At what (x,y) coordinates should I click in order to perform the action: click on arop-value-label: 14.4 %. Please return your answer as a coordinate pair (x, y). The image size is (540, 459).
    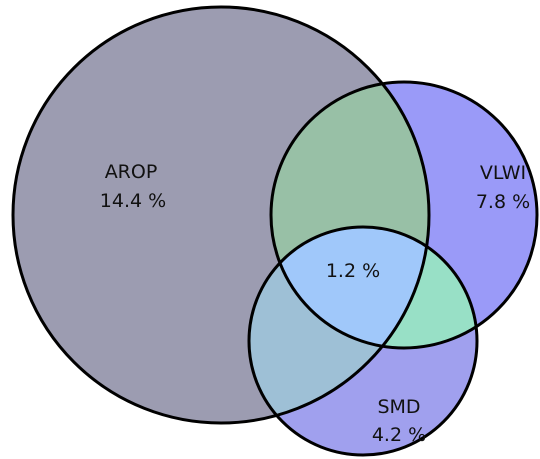
    Looking at the image, I should click on (133, 201).